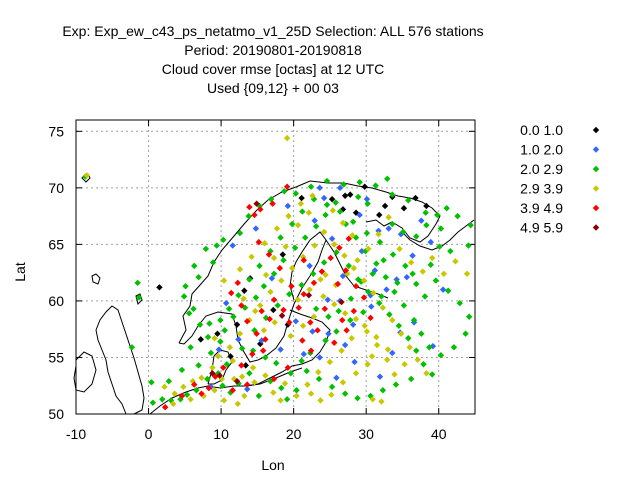  I want to click on title-line-4: Used {09,12} + 00 03, so click(273, 88).